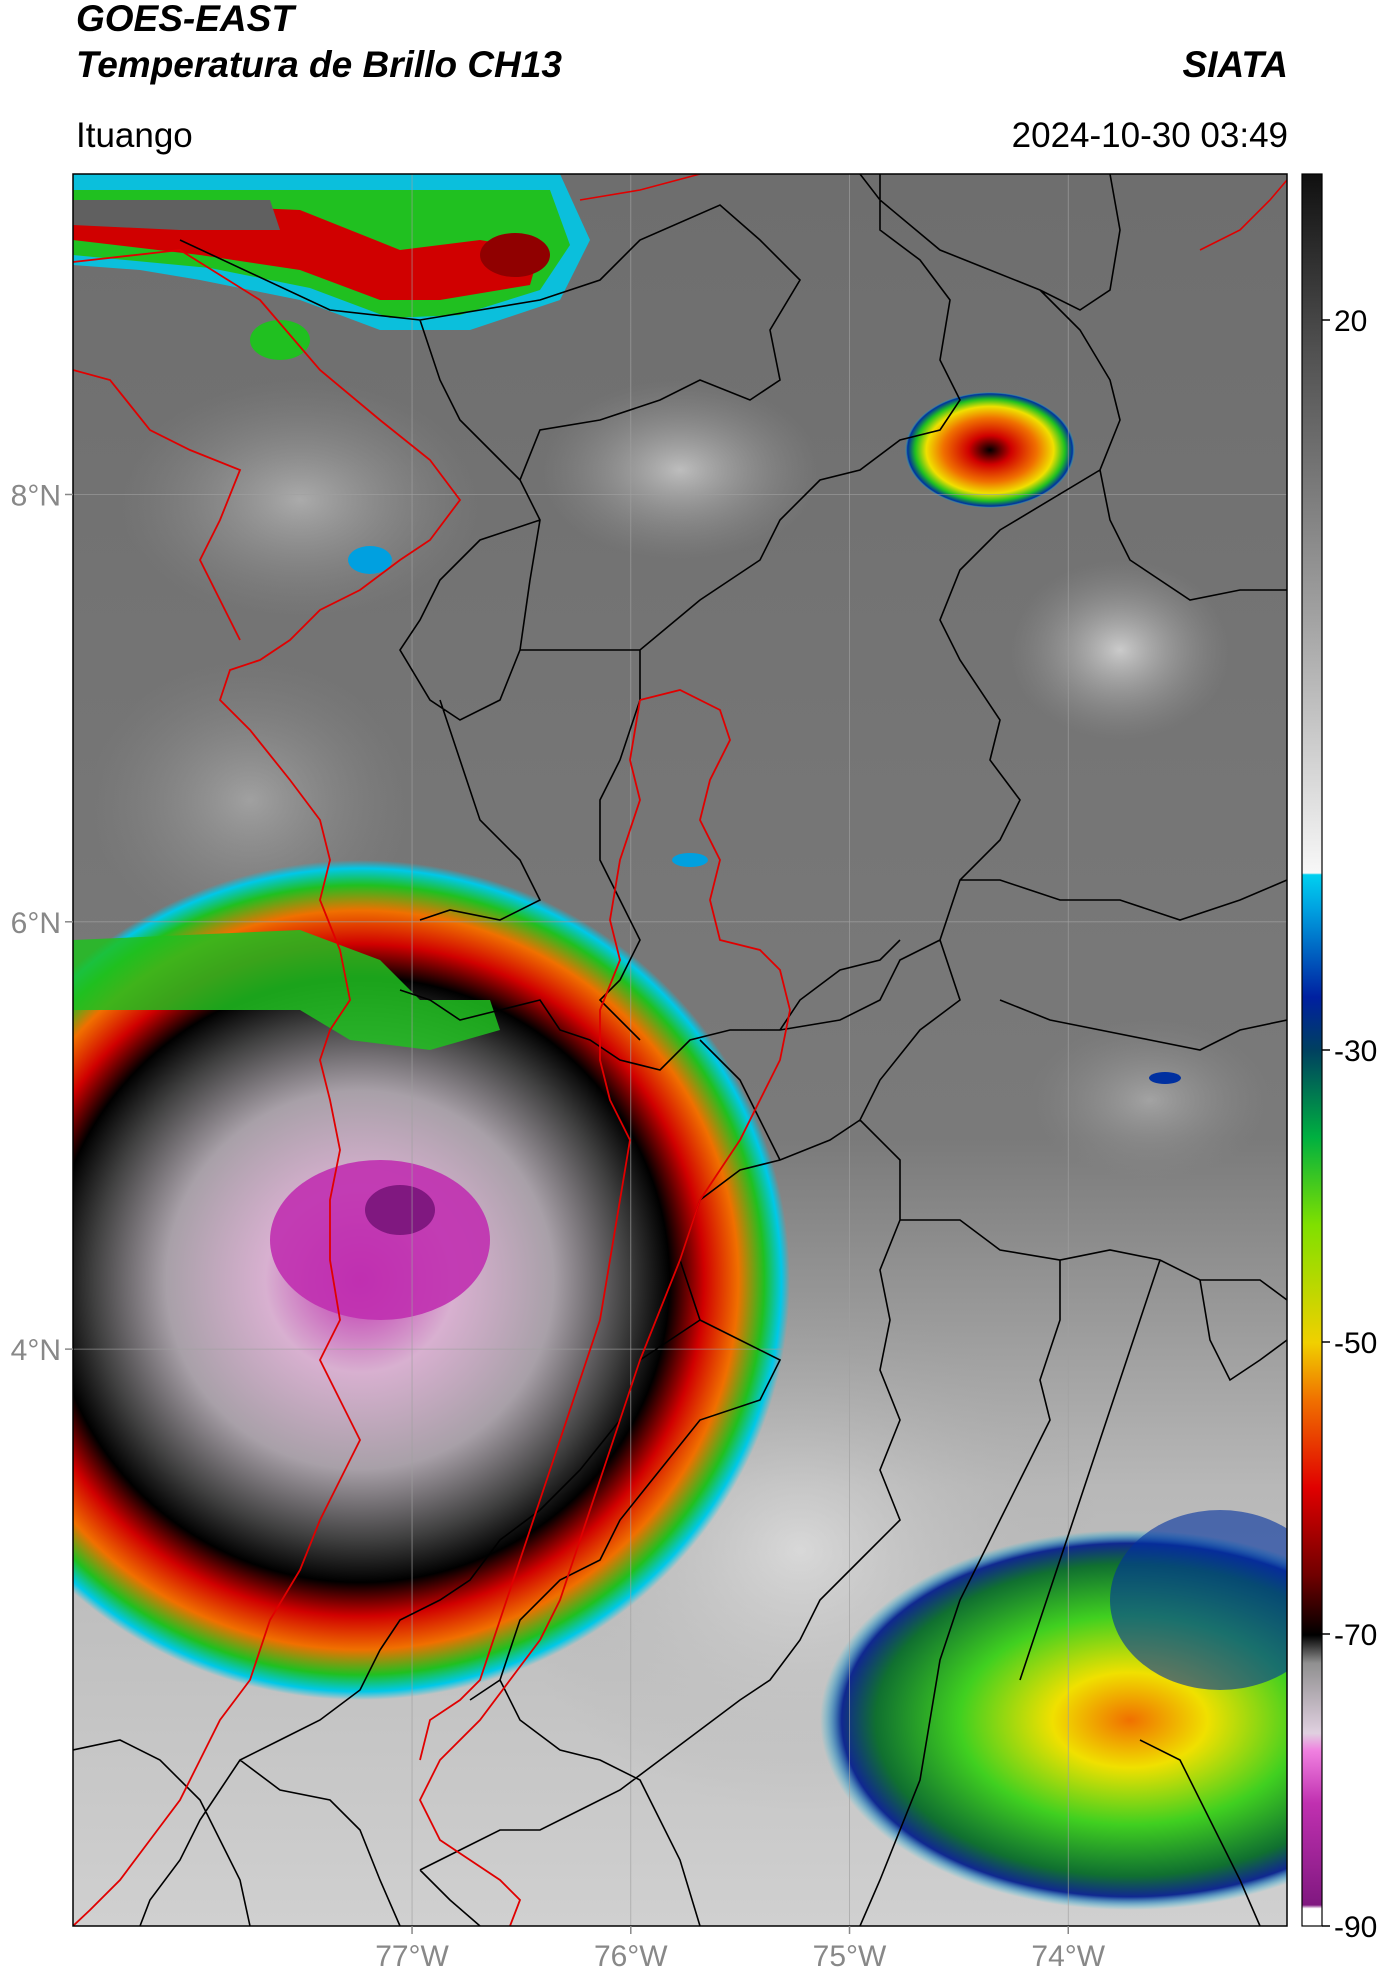 This screenshot has height=1981, width=1384. I want to click on title-product: Temperatura de Brillo CH13, so click(319, 64).